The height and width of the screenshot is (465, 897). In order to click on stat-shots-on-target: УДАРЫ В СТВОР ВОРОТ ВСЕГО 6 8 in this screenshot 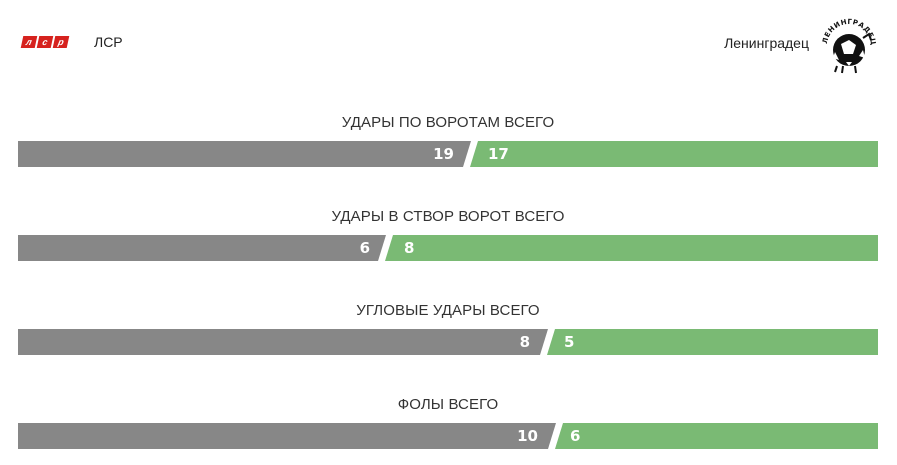, I will do `click(448, 234)`.